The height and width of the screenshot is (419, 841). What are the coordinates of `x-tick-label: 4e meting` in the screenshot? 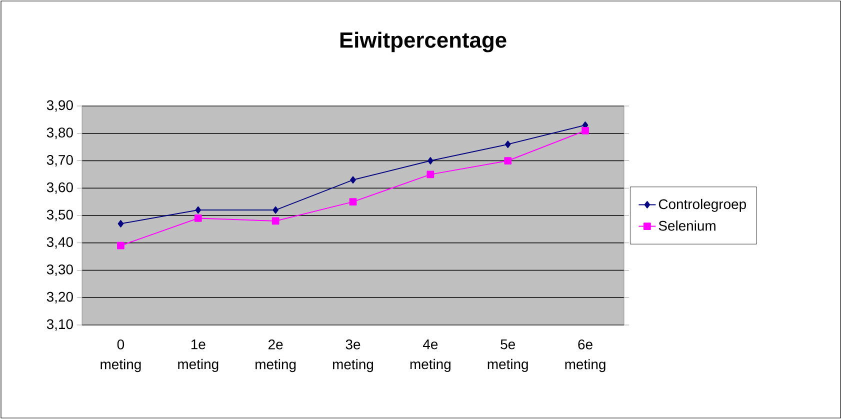 It's located at (430, 356).